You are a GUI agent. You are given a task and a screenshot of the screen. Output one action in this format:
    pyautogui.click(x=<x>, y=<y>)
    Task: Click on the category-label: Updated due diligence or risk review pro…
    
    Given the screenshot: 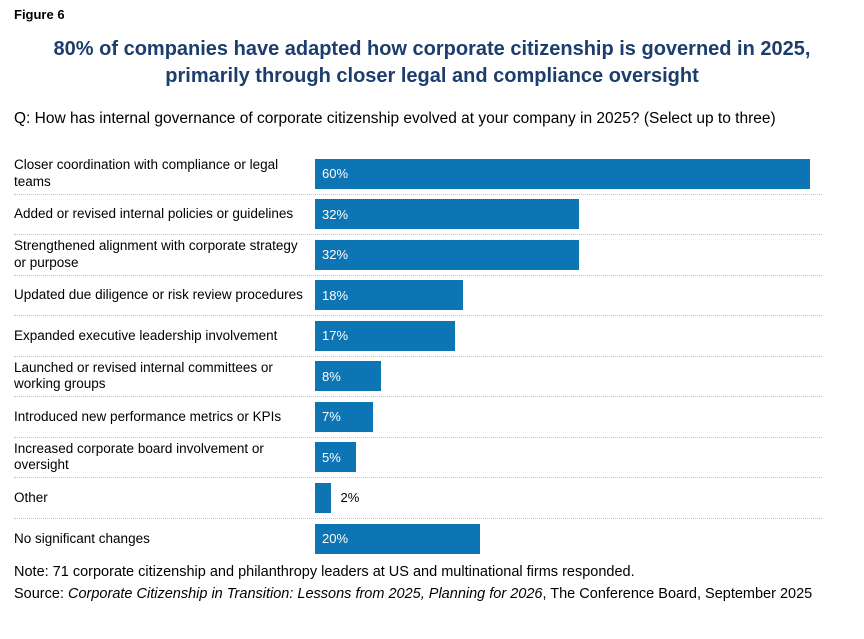 What is the action you would take?
    pyautogui.click(x=158, y=294)
    